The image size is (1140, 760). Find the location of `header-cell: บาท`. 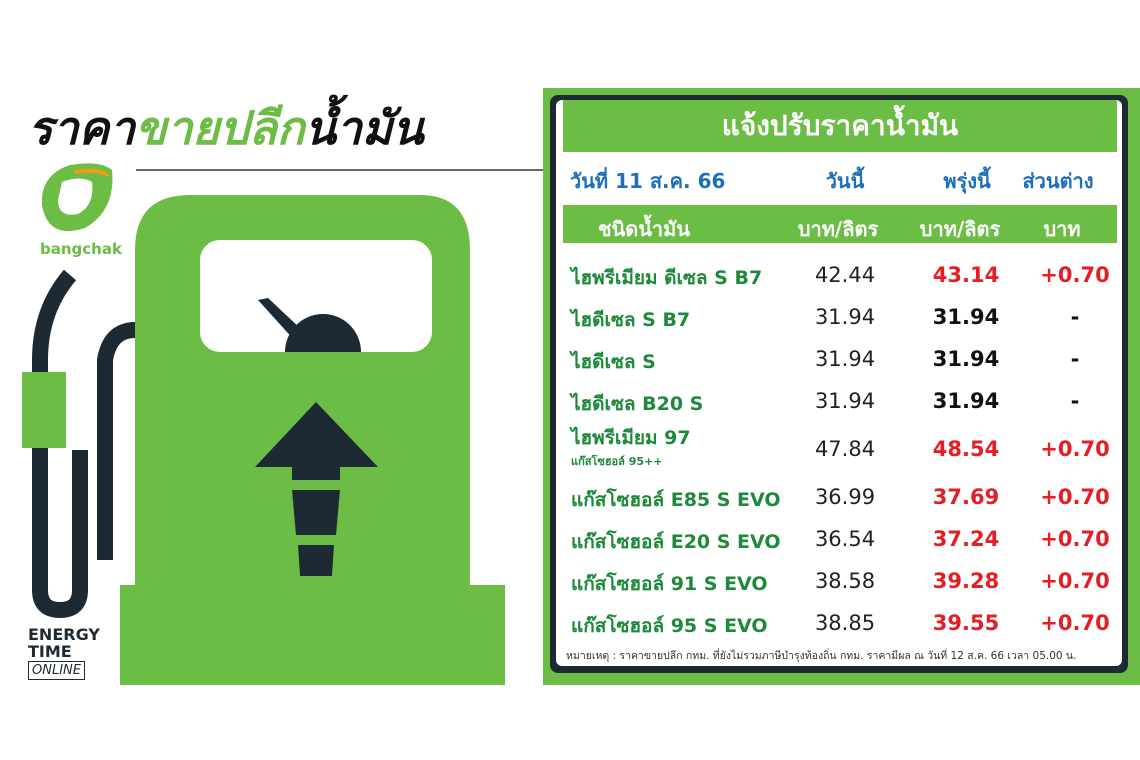

header-cell: บาท is located at coordinates (1062, 229).